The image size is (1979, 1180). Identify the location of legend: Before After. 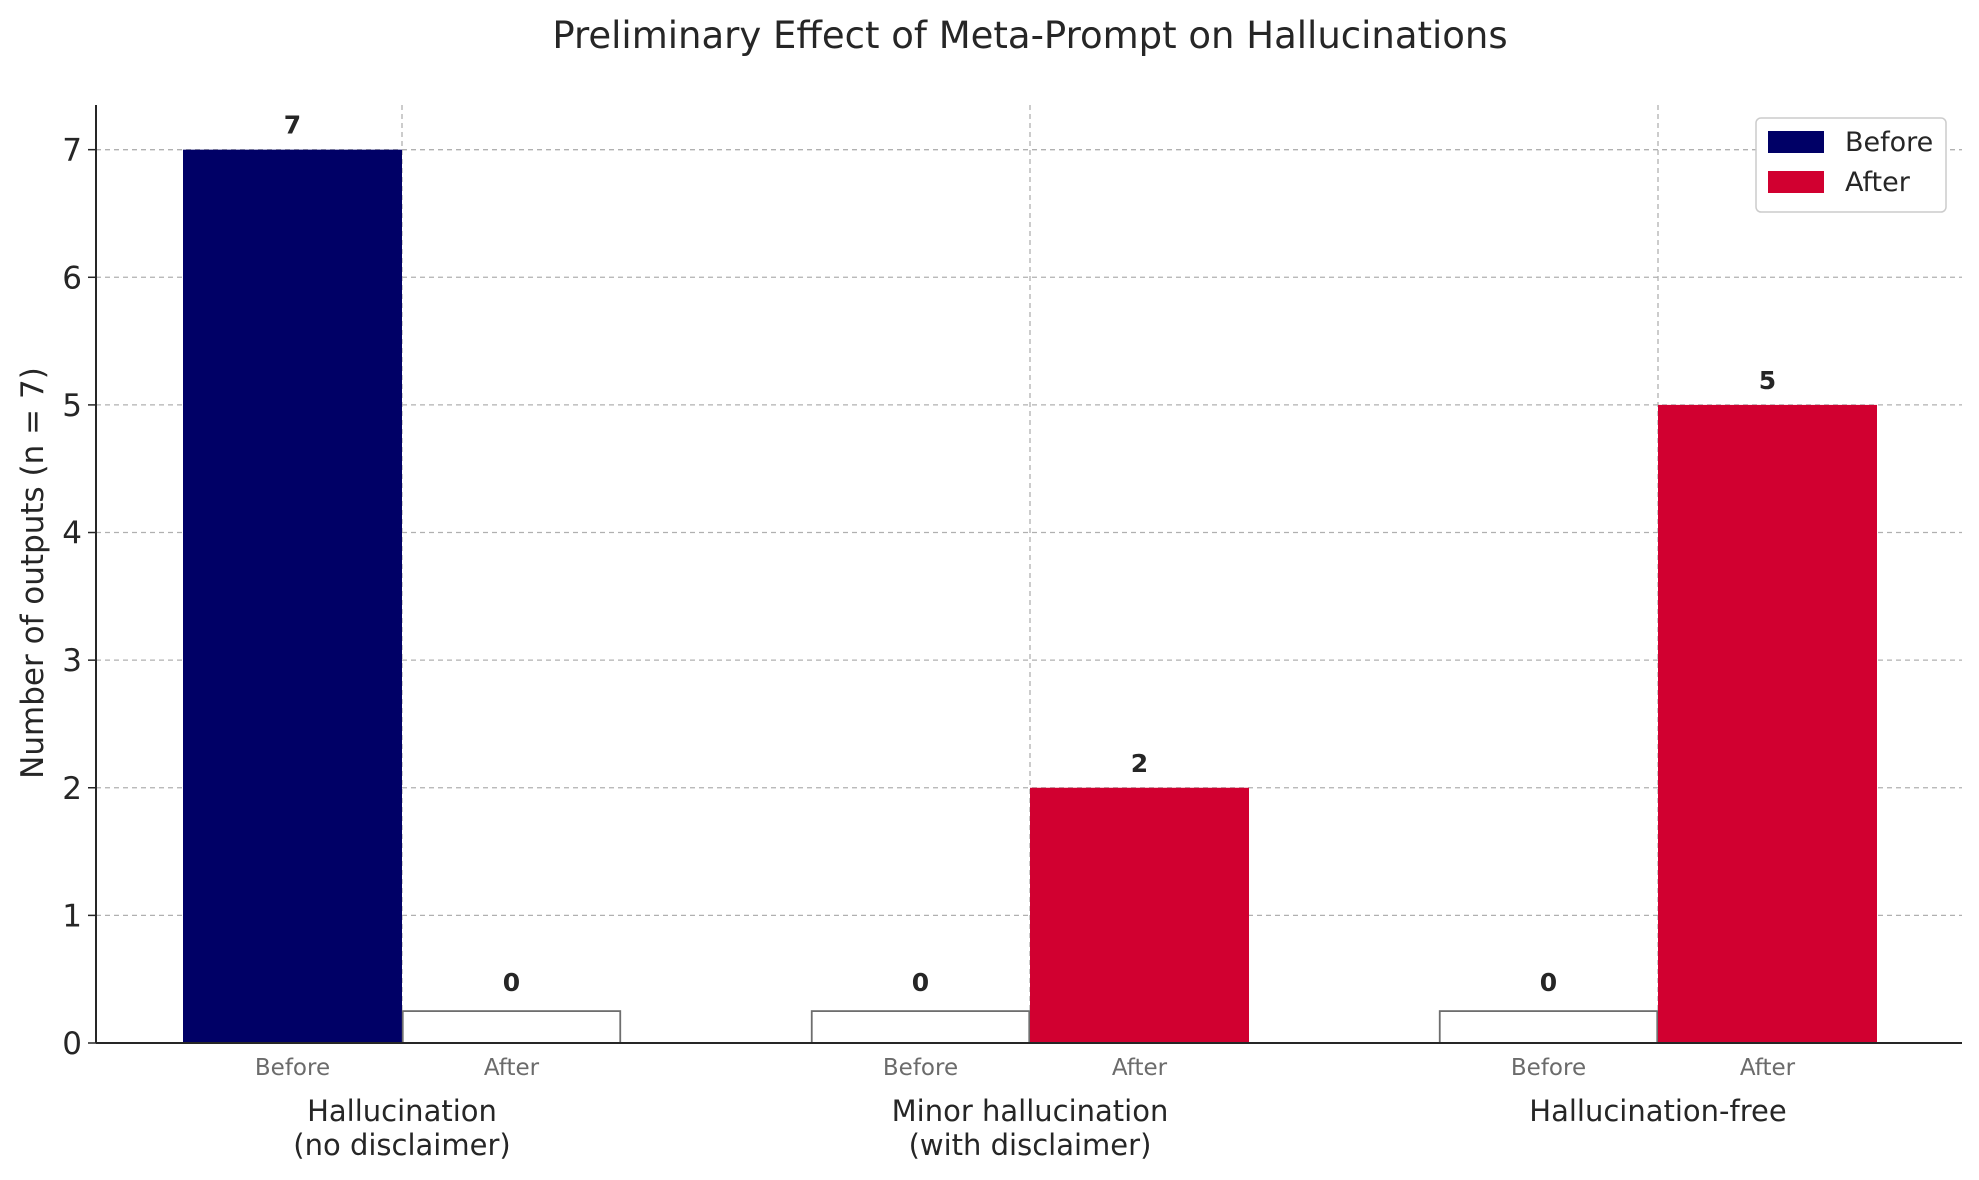
(1851, 165).